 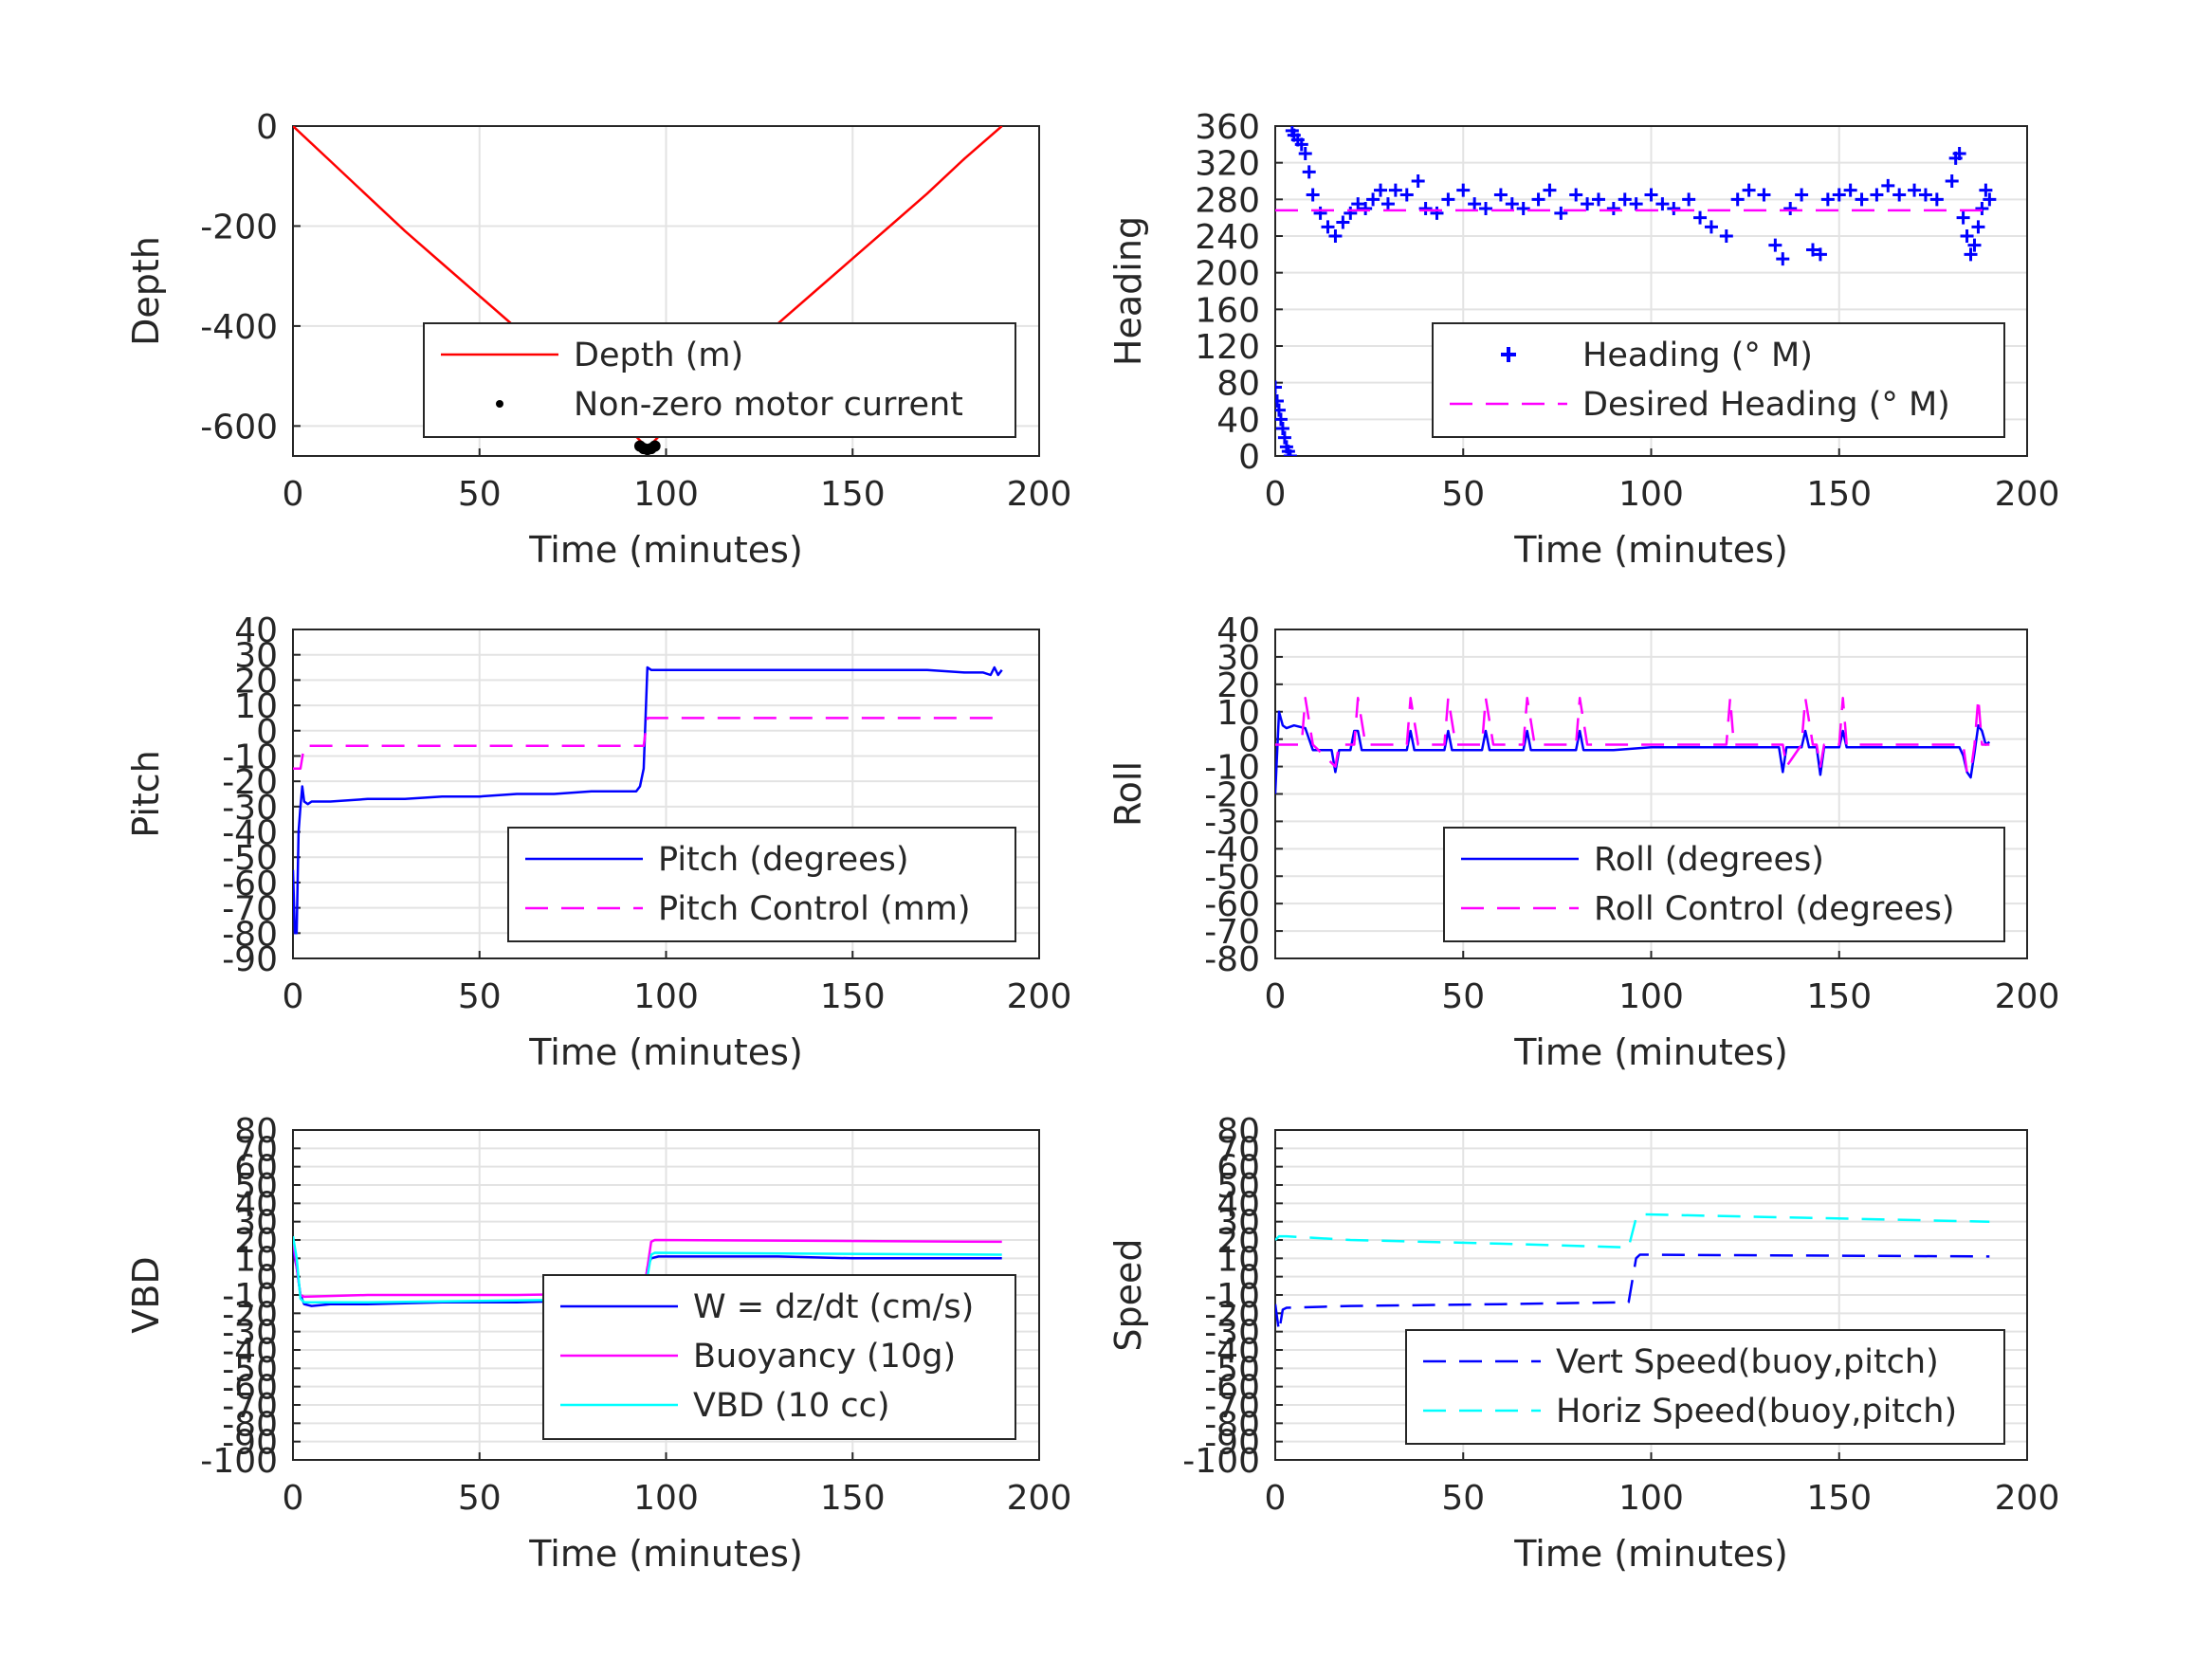 What do you see at coordinates (1227, 310) in the screenshot?
I see `y-tick-label: 160` at bounding box center [1227, 310].